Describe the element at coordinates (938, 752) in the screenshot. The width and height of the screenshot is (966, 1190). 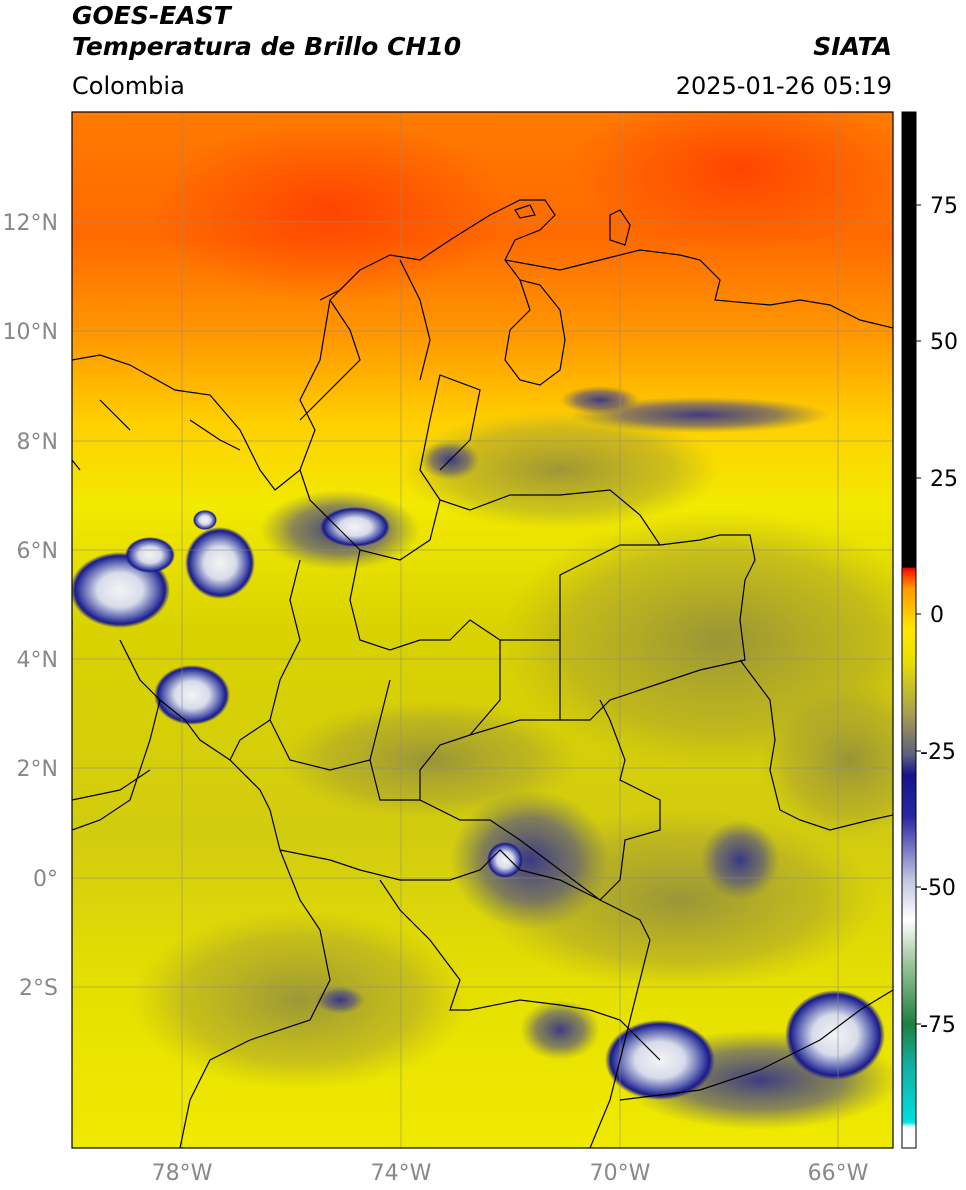
I see `colorbar-tick: -25` at that location.